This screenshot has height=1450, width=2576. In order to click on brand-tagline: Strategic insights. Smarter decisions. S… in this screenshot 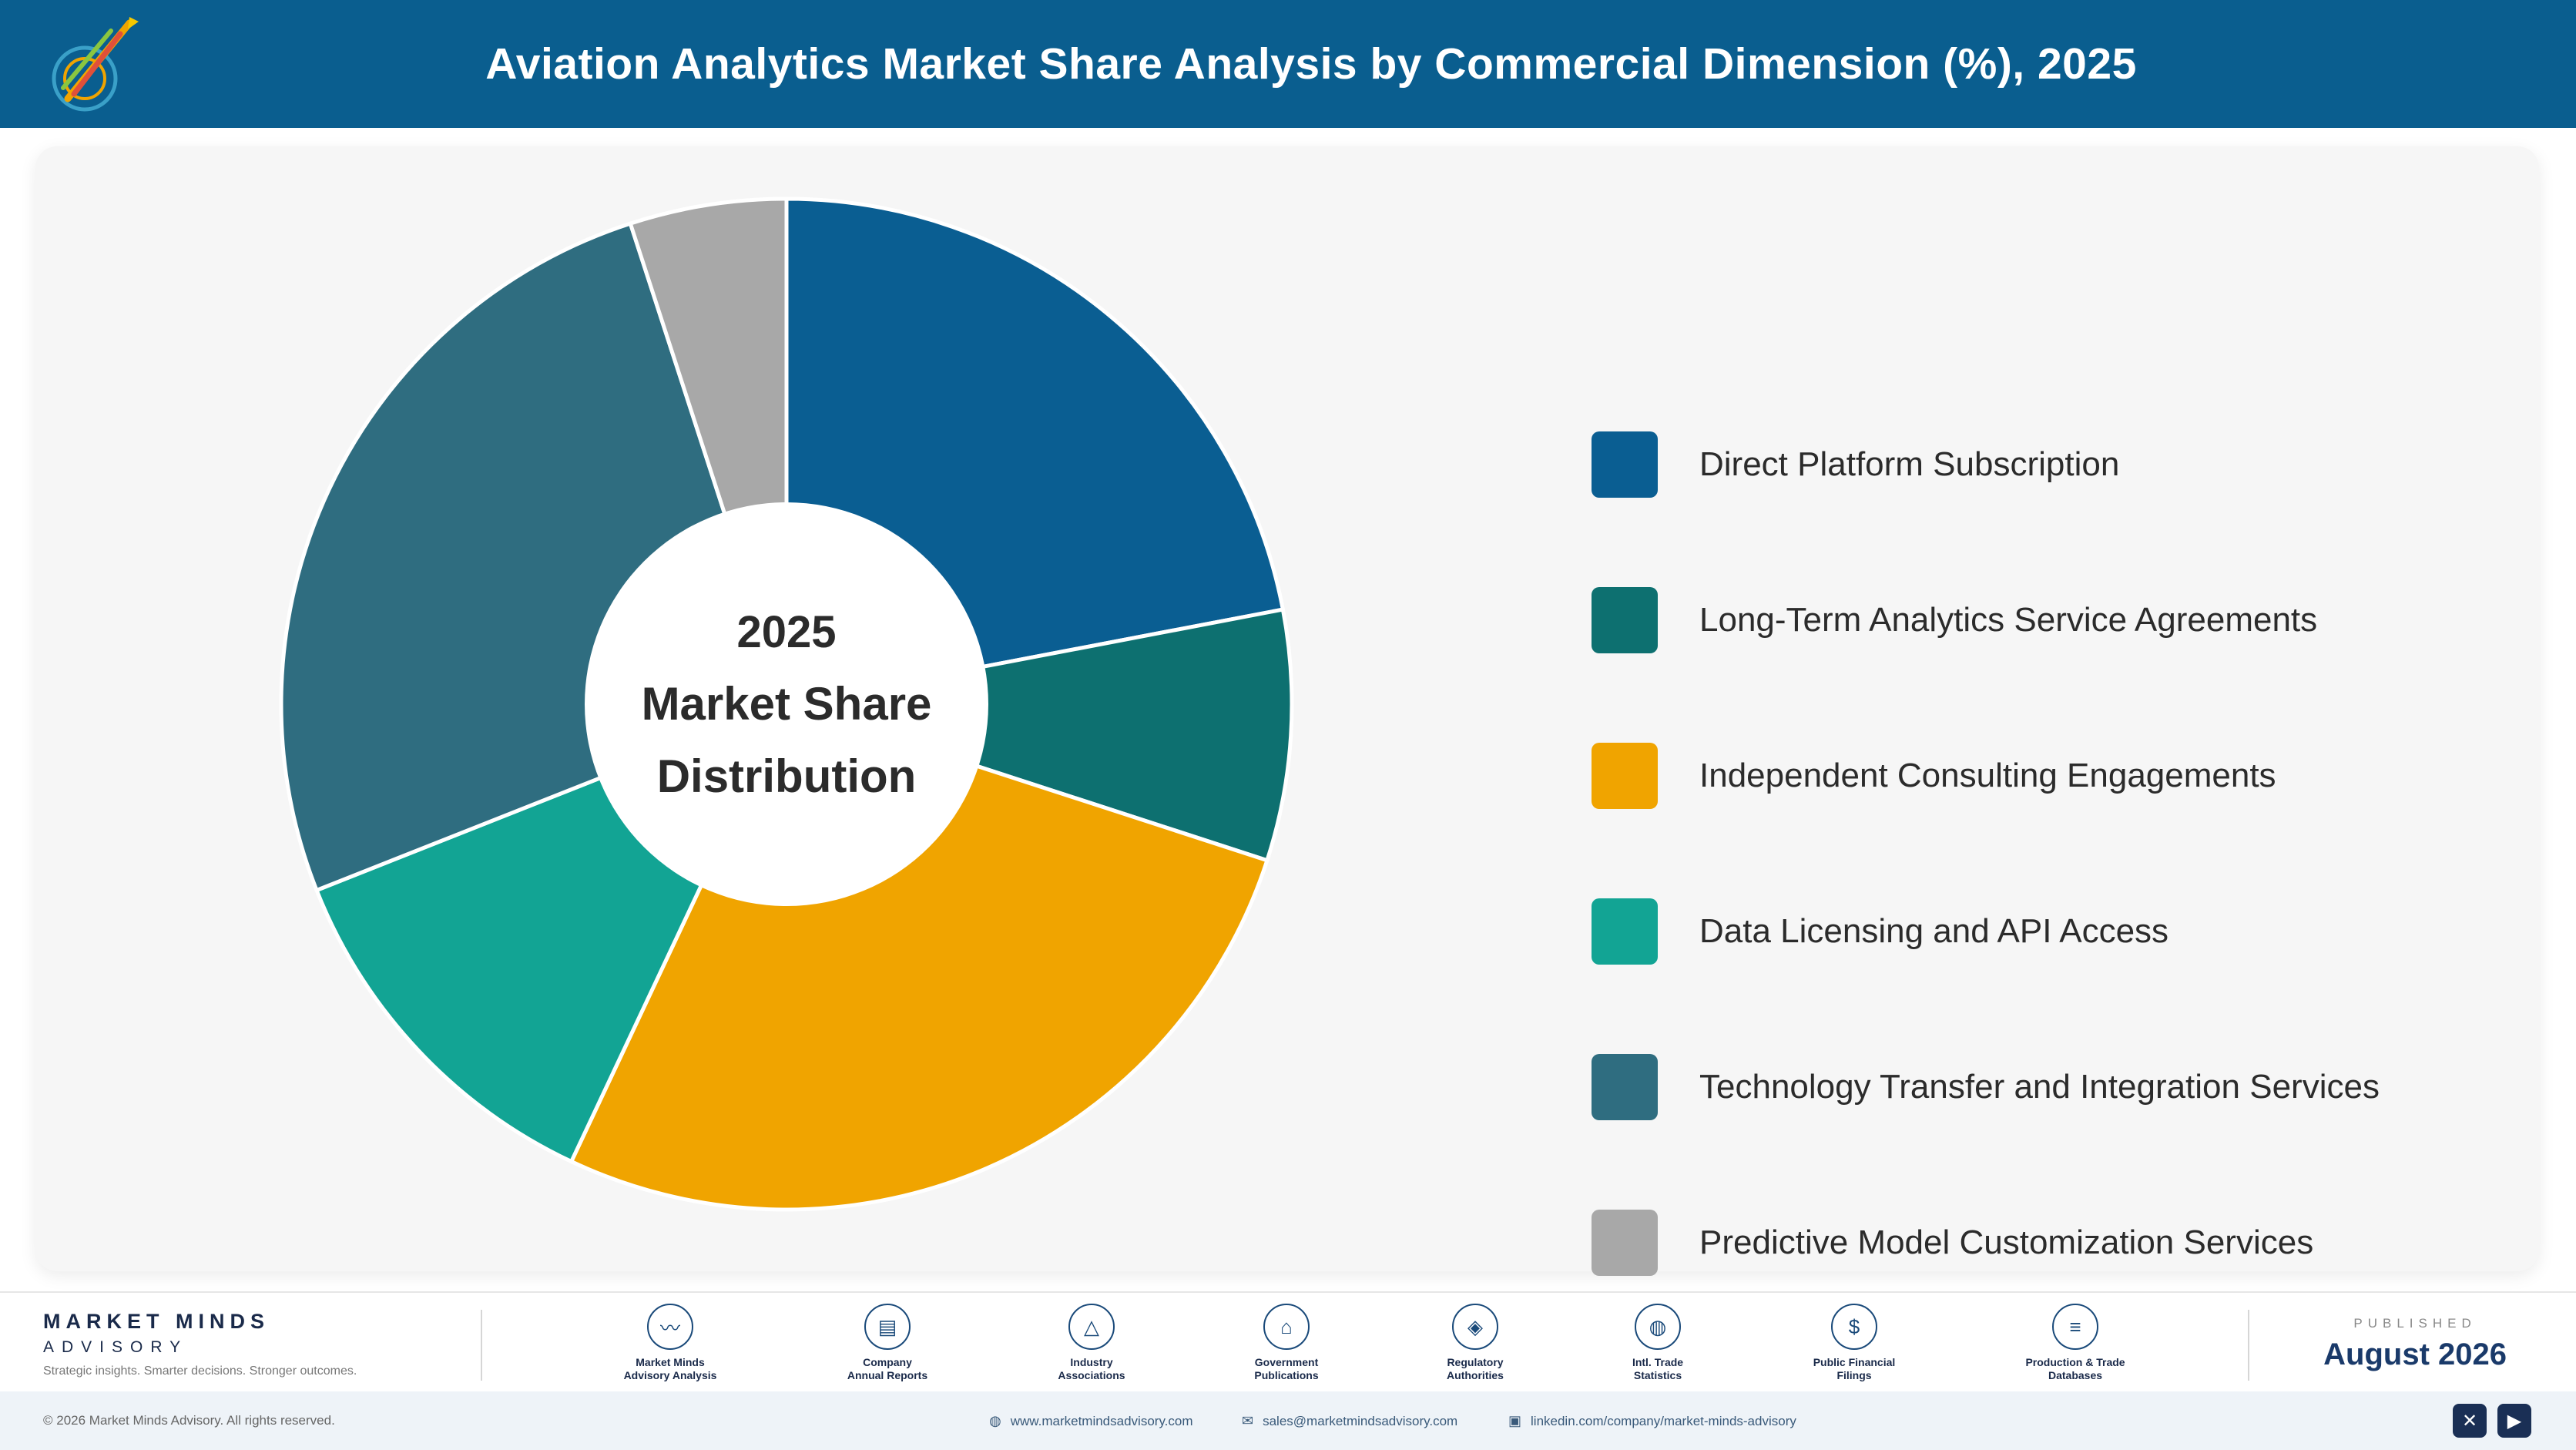, I will do `click(200, 1371)`.